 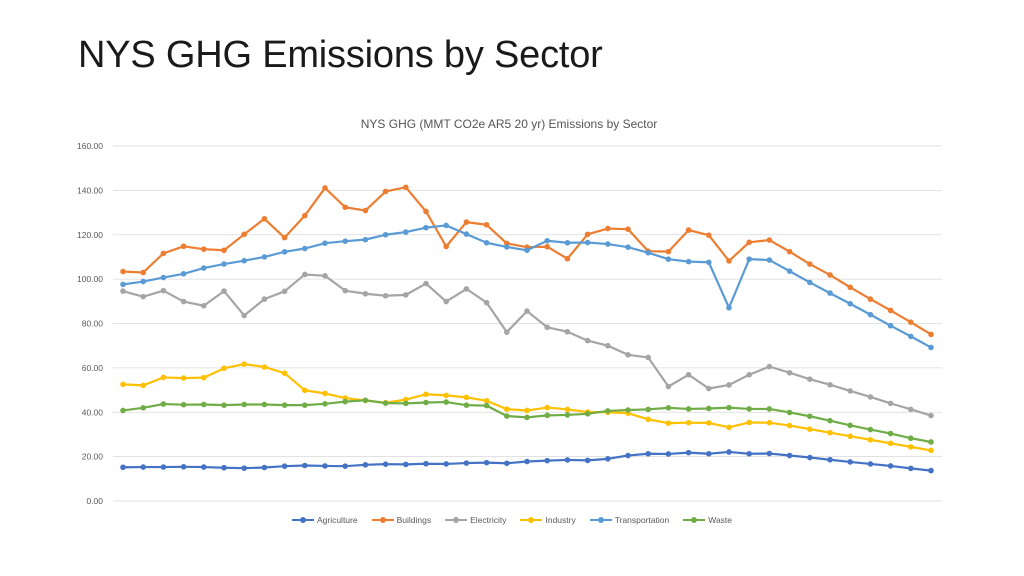 What do you see at coordinates (90, 235) in the screenshot?
I see `y-tick-label: 120.00` at bounding box center [90, 235].